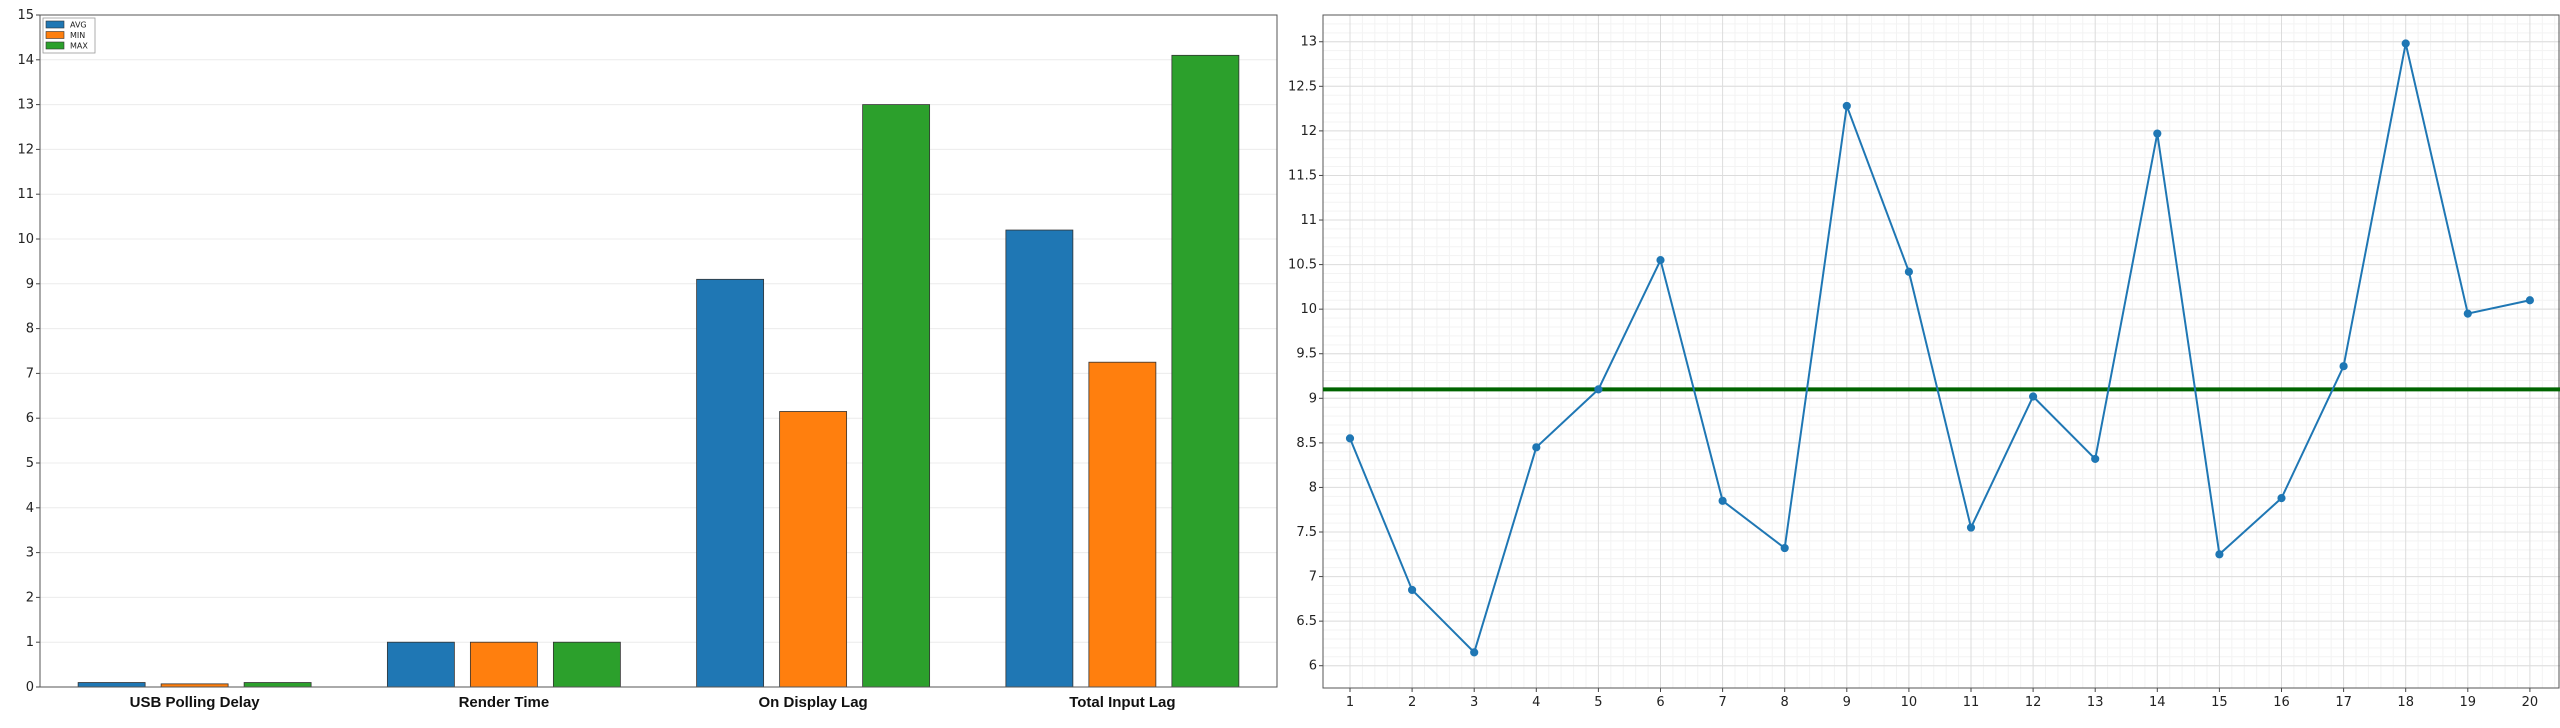 The width and height of the screenshot is (2560, 728). I want to click on bar-y-tick-label: 12, so click(25, 149).